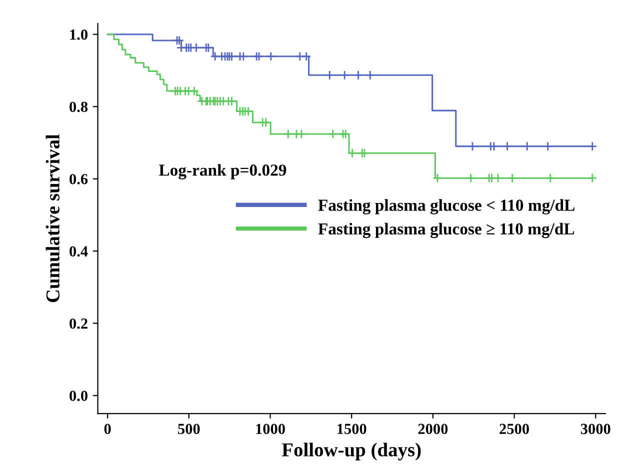  Describe the element at coordinates (79, 34) in the screenshot. I see `y-tick-label: 1.0` at that location.